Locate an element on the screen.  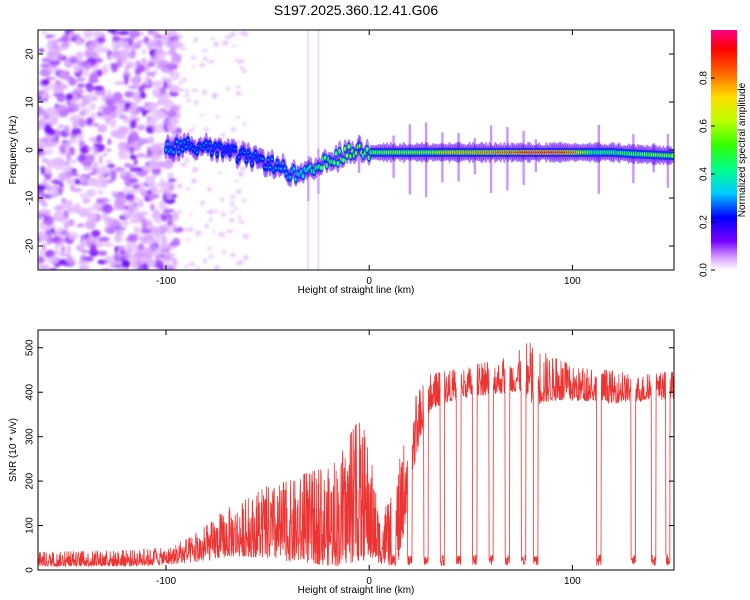
y-tick-label: 20 is located at coordinates (30, 54).